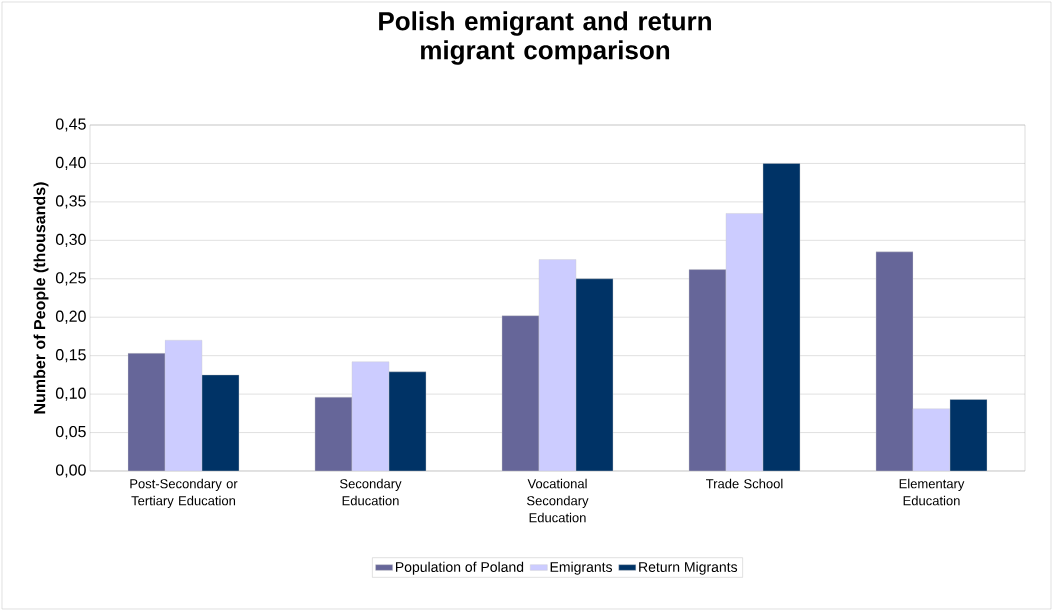  I want to click on y-tick-label: 0,40, so click(70, 163).